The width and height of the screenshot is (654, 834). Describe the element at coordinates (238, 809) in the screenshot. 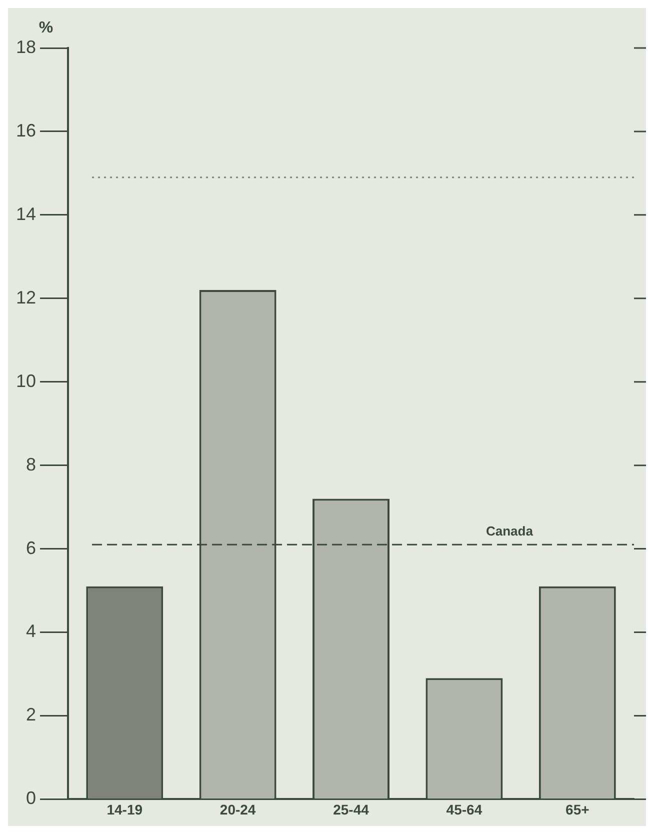

I see `x-tick-label: 20-24` at that location.